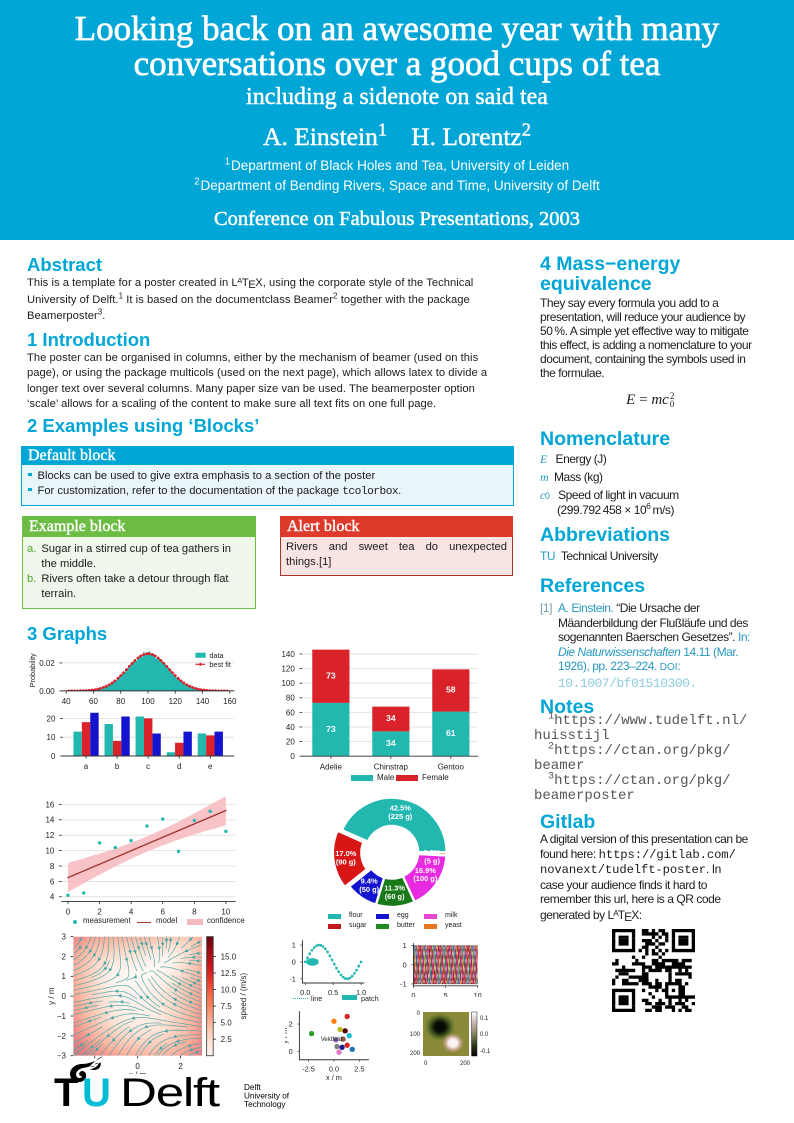  I want to click on svg-text: data, so click(216, 655).